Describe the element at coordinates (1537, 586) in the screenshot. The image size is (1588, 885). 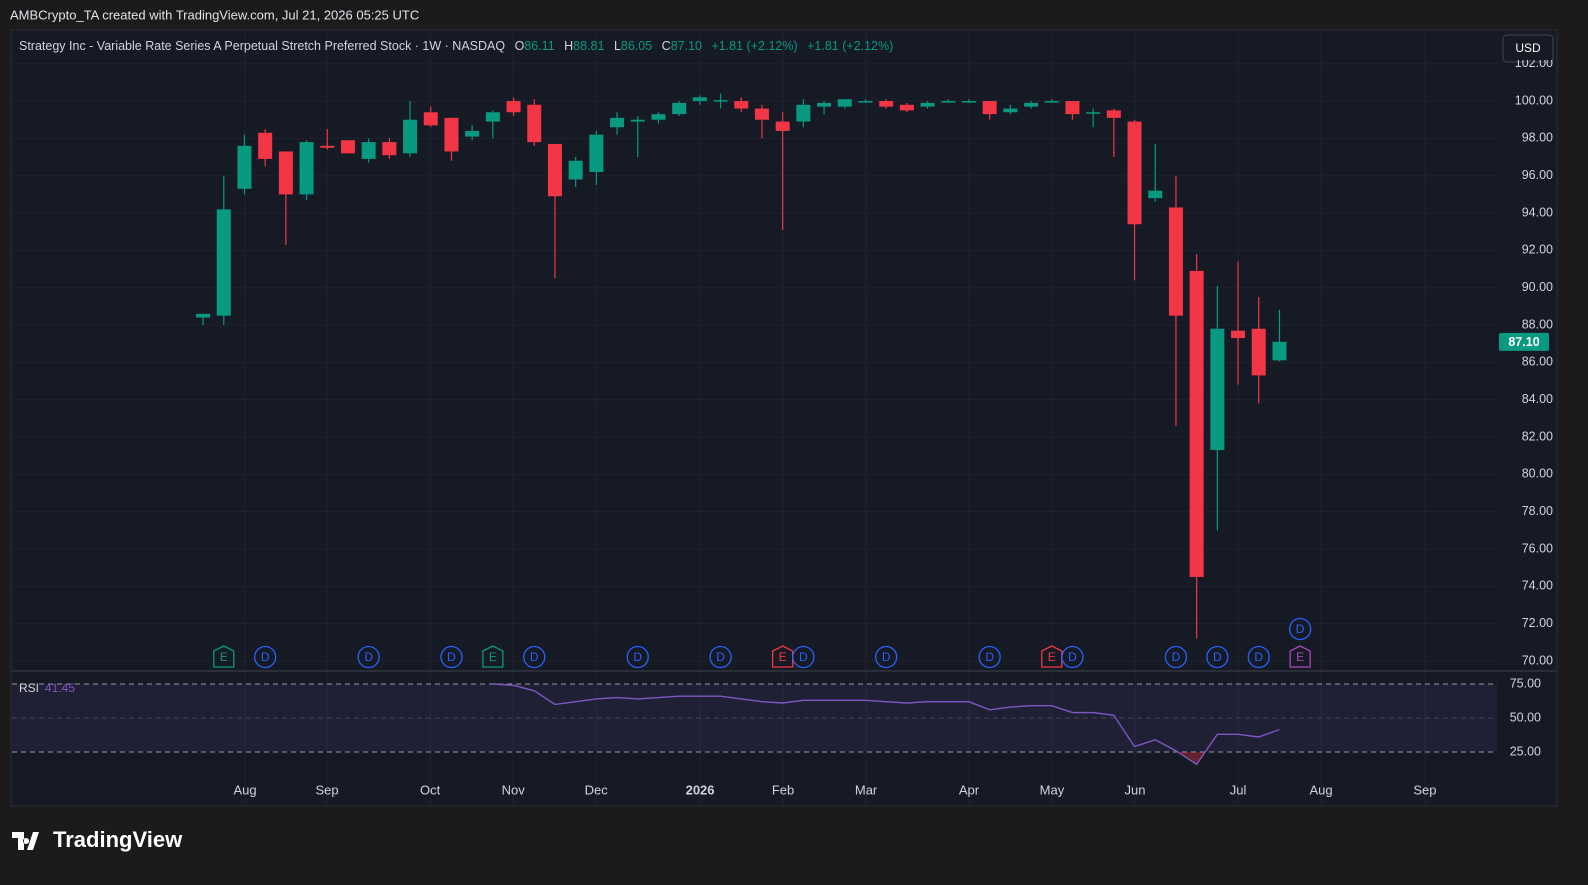
I see `y-tick-label: 74.00` at that location.